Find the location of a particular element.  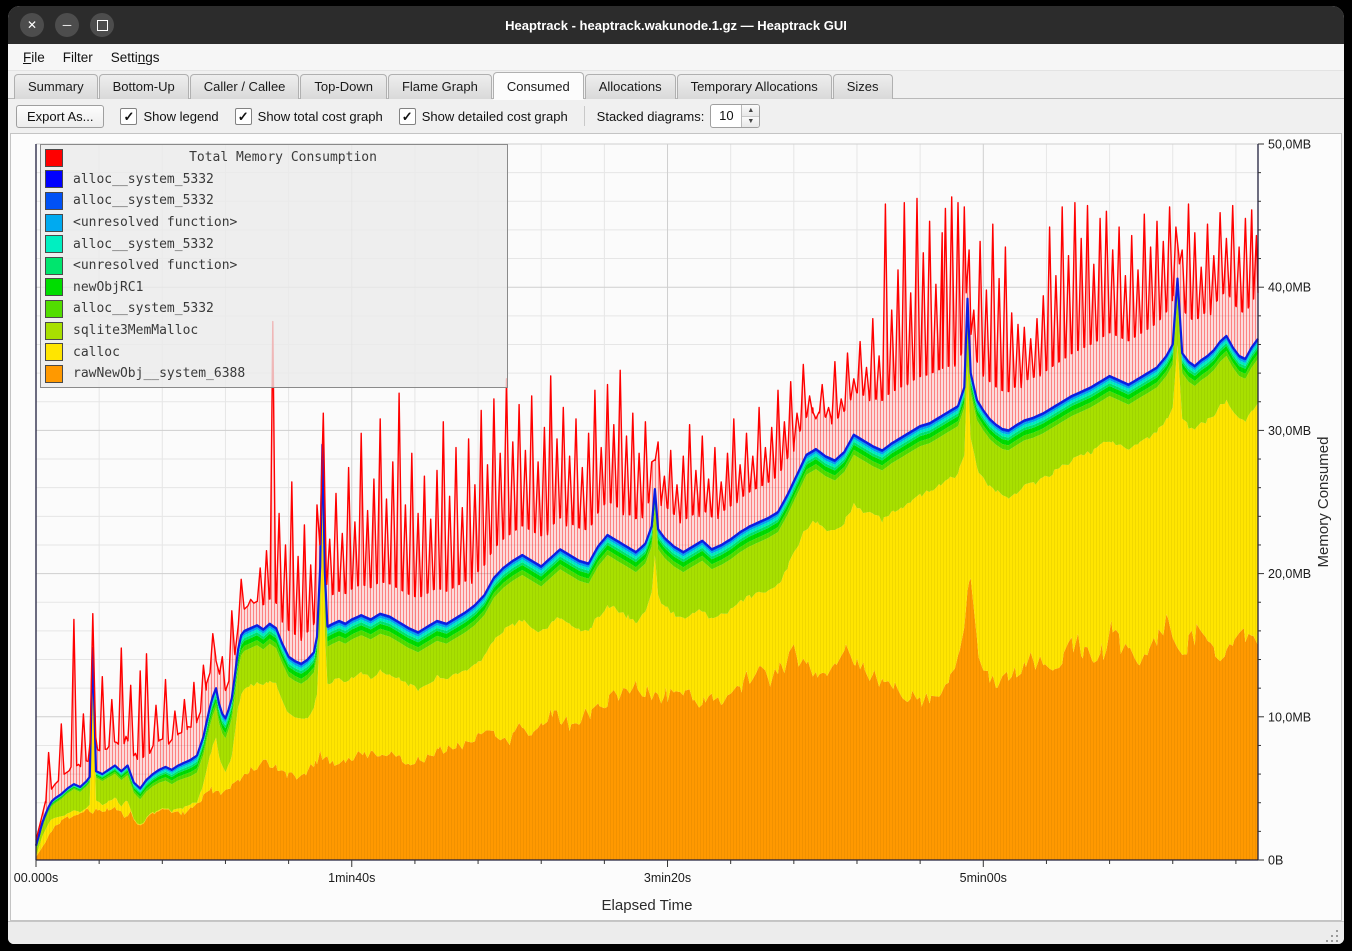

tab-consumed: Consumed is located at coordinates (538, 85).